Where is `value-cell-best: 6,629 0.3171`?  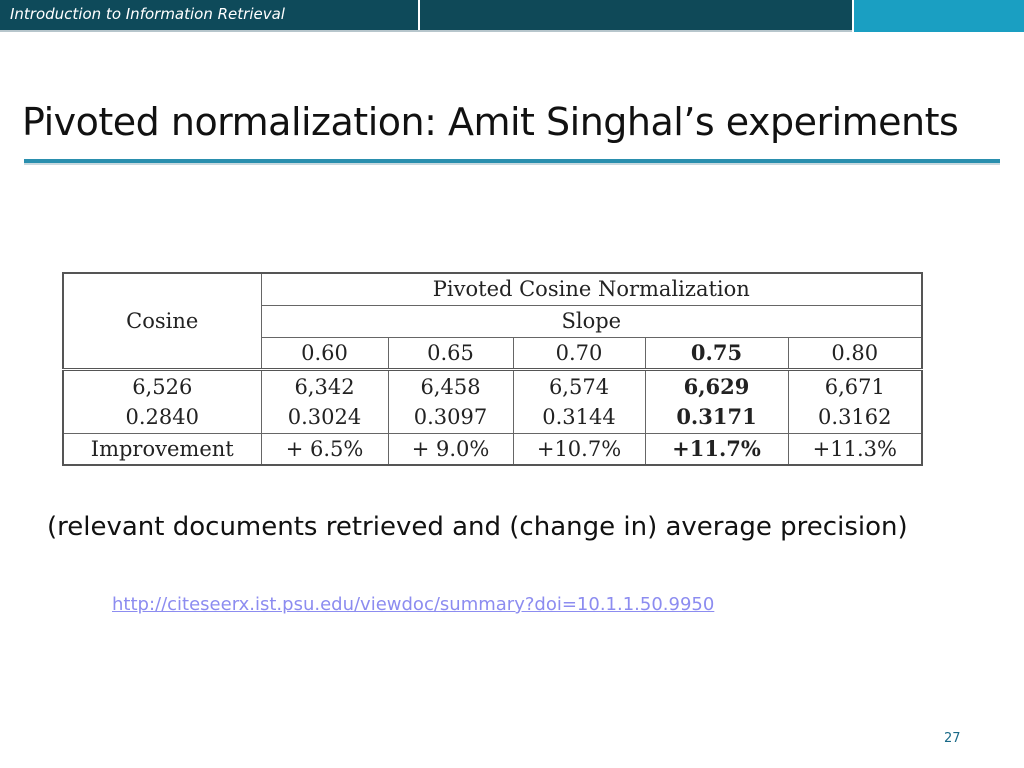 value-cell-best: 6,629 0.3171 is located at coordinates (716, 400).